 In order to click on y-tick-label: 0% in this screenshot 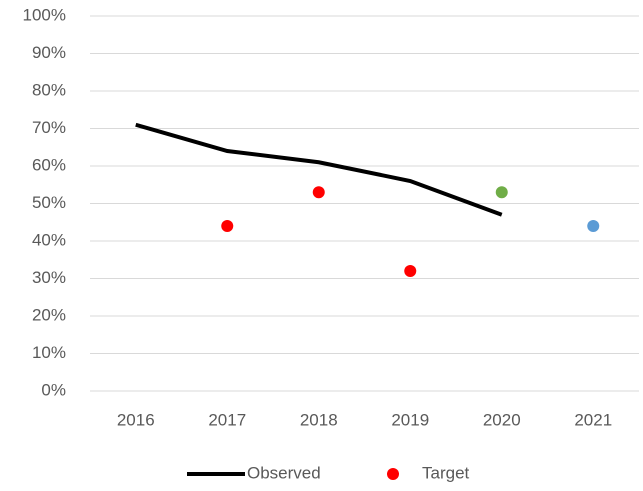, I will do `click(53, 389)`.